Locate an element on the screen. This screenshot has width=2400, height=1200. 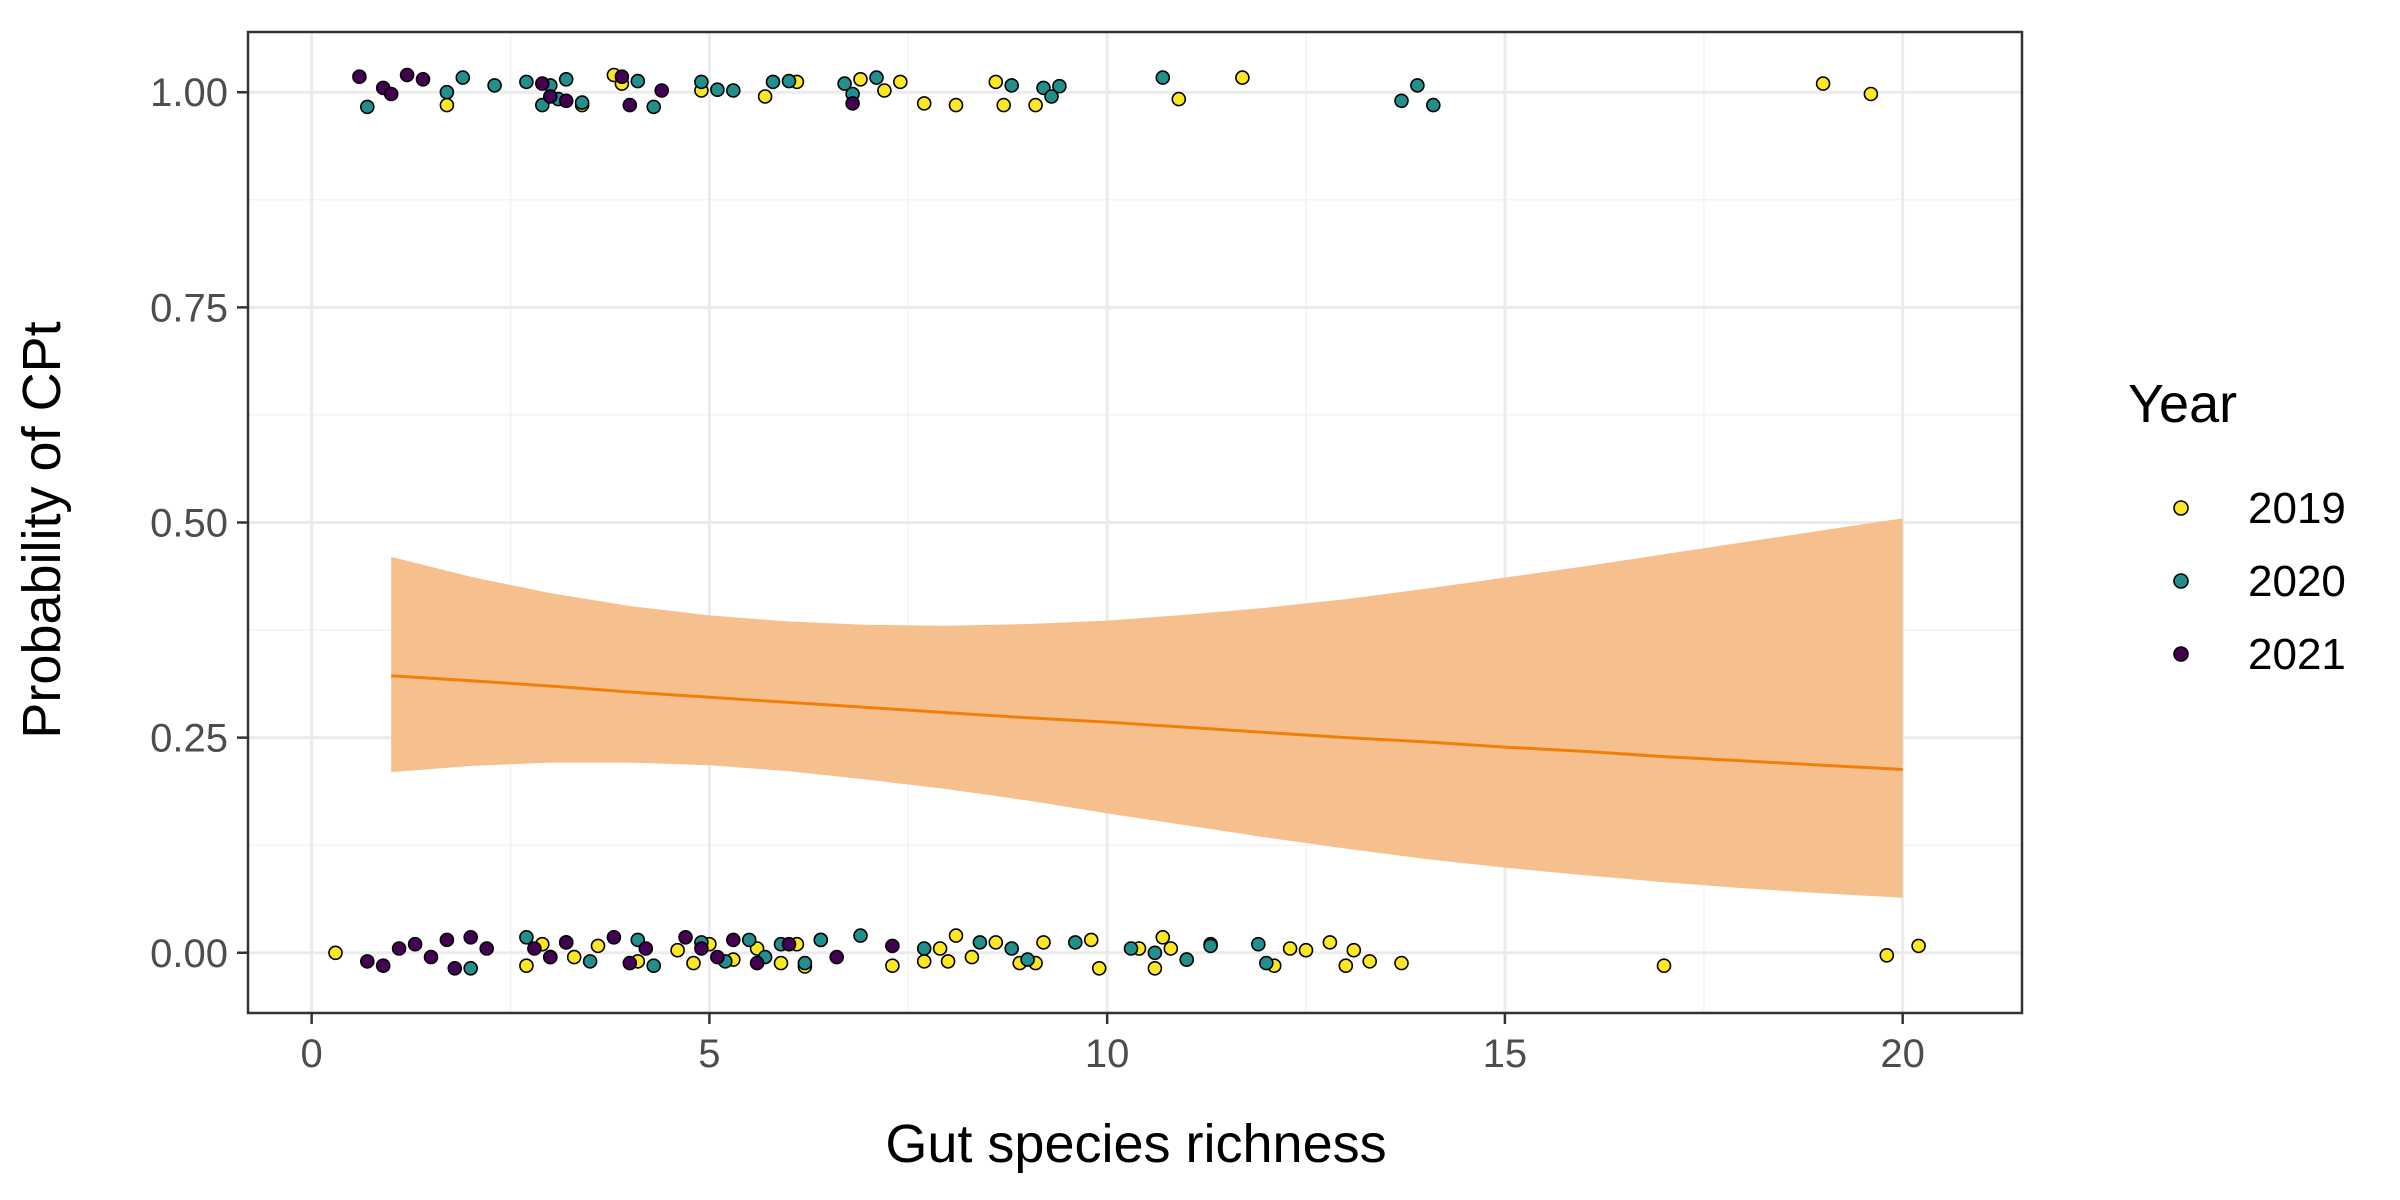
fit-line-layer is located at coordinates (1147, 722).